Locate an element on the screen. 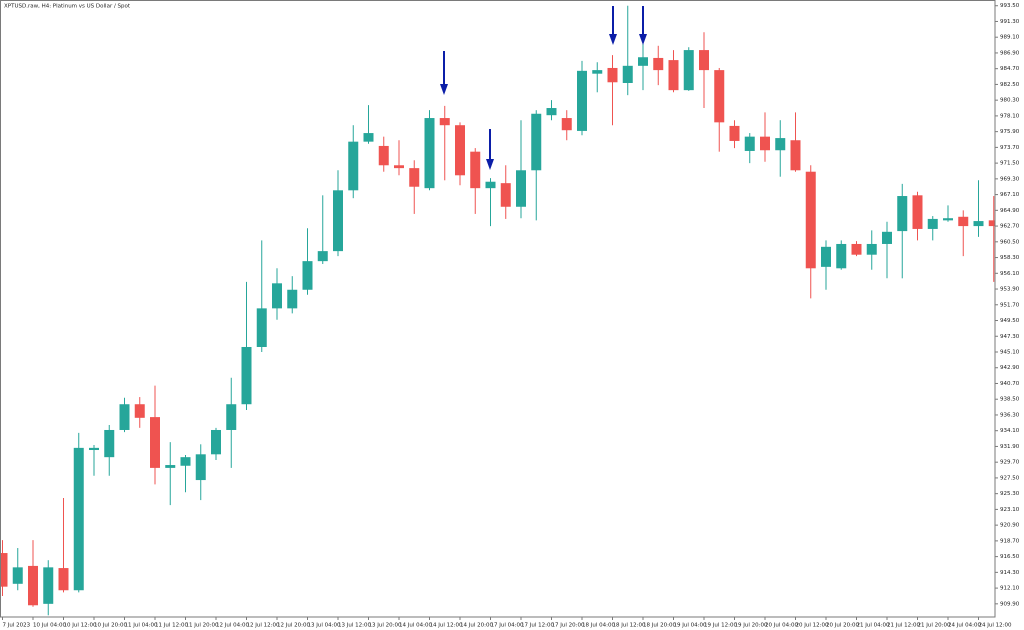 The height and width of the screenshot is (630, 1024). x-tick-label: 19 Jul 20:00 is located at coordinates (751, 626).